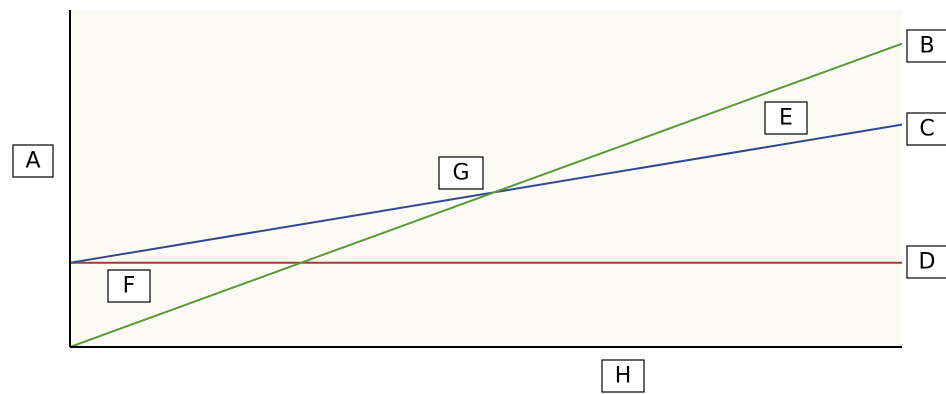 The height and width of the screenshot is (394, 946). I want to click on label-e: E, so click(786, 118).